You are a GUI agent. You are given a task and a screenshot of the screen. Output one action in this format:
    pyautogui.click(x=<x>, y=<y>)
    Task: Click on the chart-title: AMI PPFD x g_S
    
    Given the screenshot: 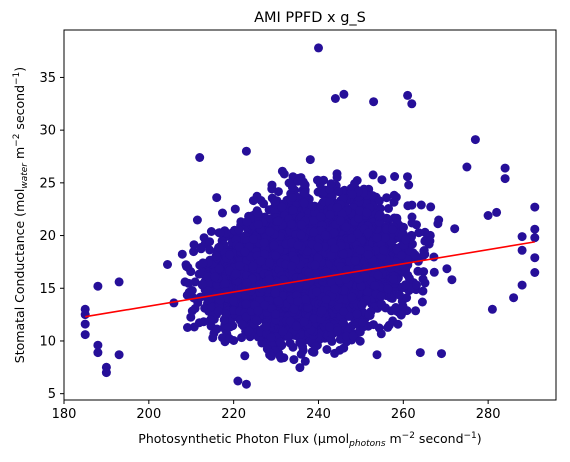 What is the action you would take?
    pyautogui.click(x=310, y=18)
    